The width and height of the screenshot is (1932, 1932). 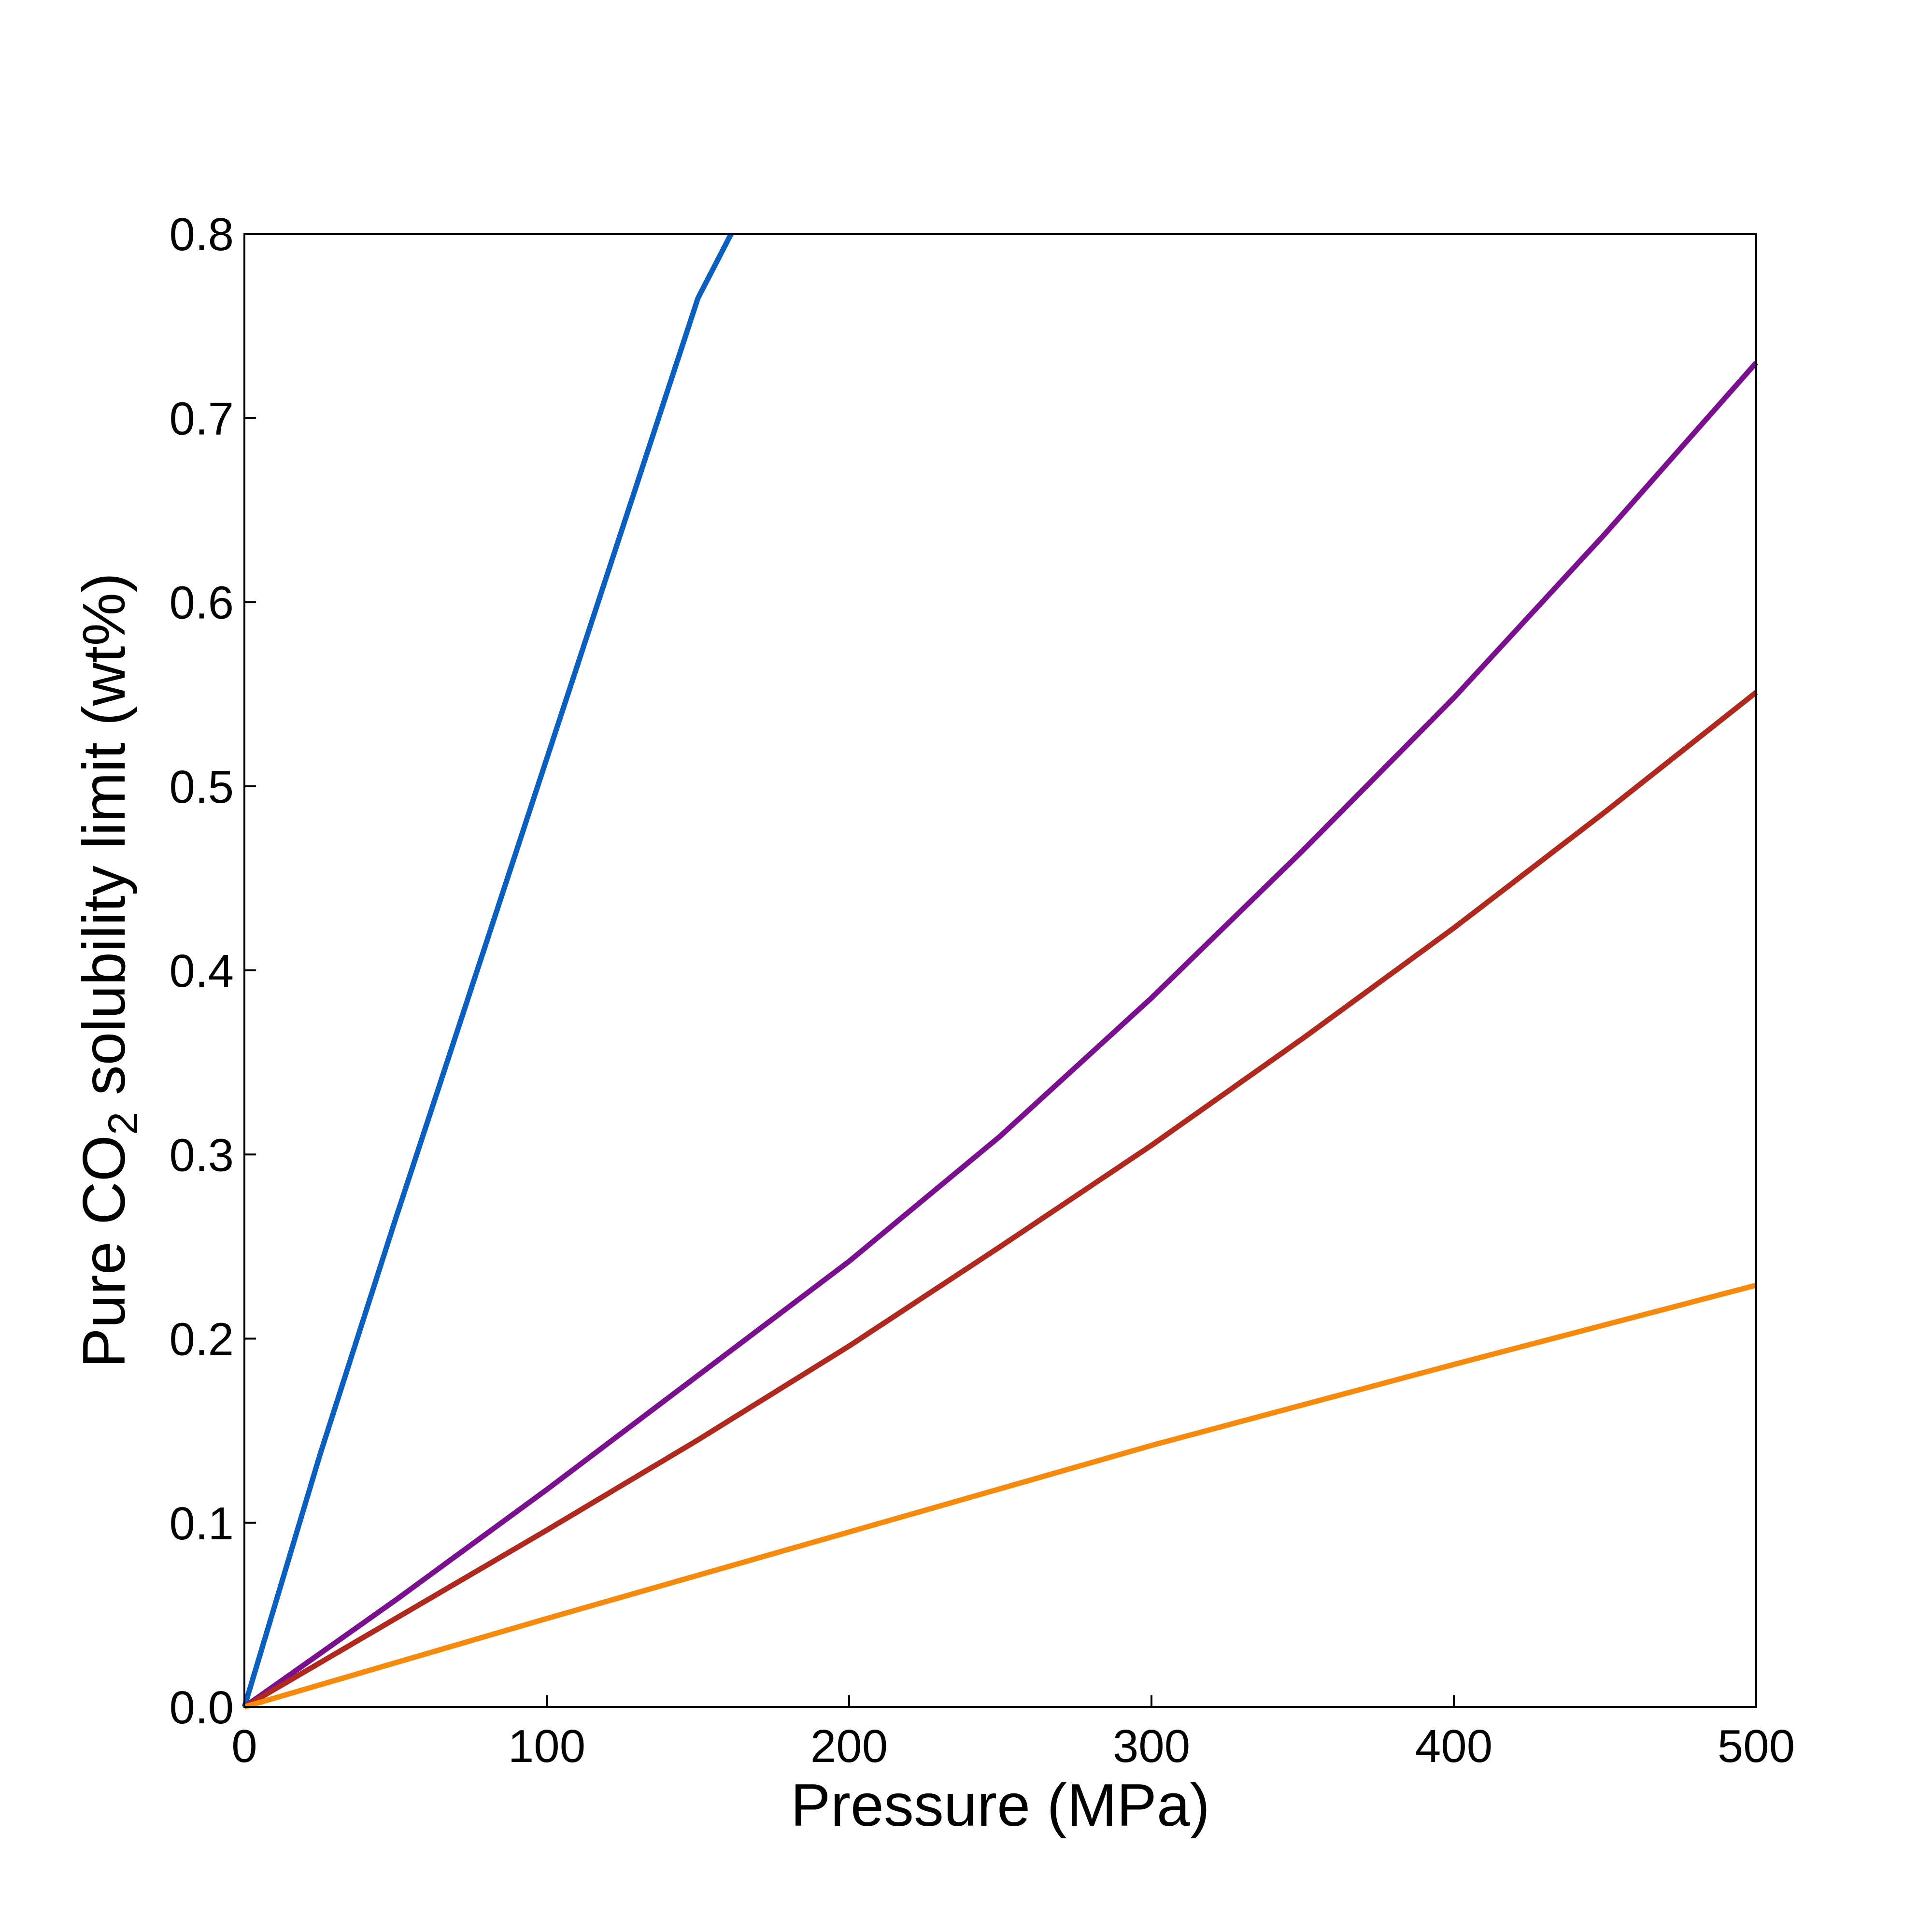 What do you see at coordinates (1453, 1746) in the screenshot?
I see `x-tick-label: 400` at bounding box center [1453, 1746].